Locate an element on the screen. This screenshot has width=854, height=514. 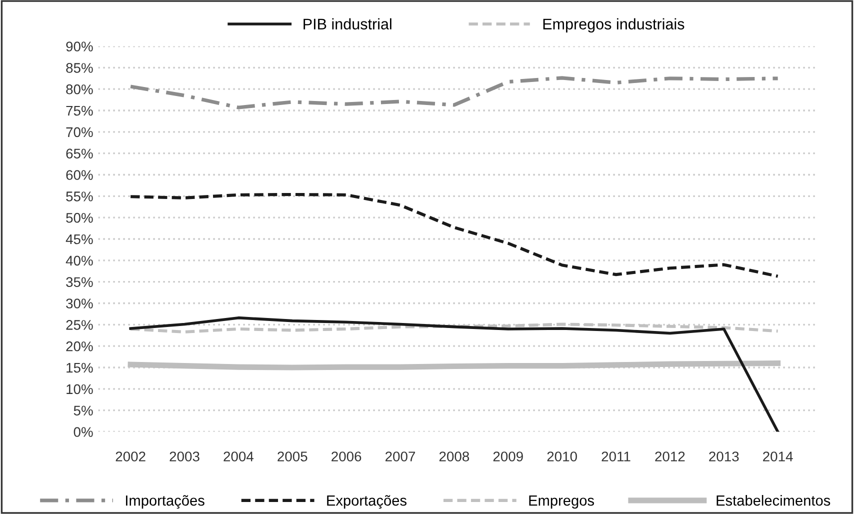
x-tick-label: 2013 is located at coordinates (724, 457).